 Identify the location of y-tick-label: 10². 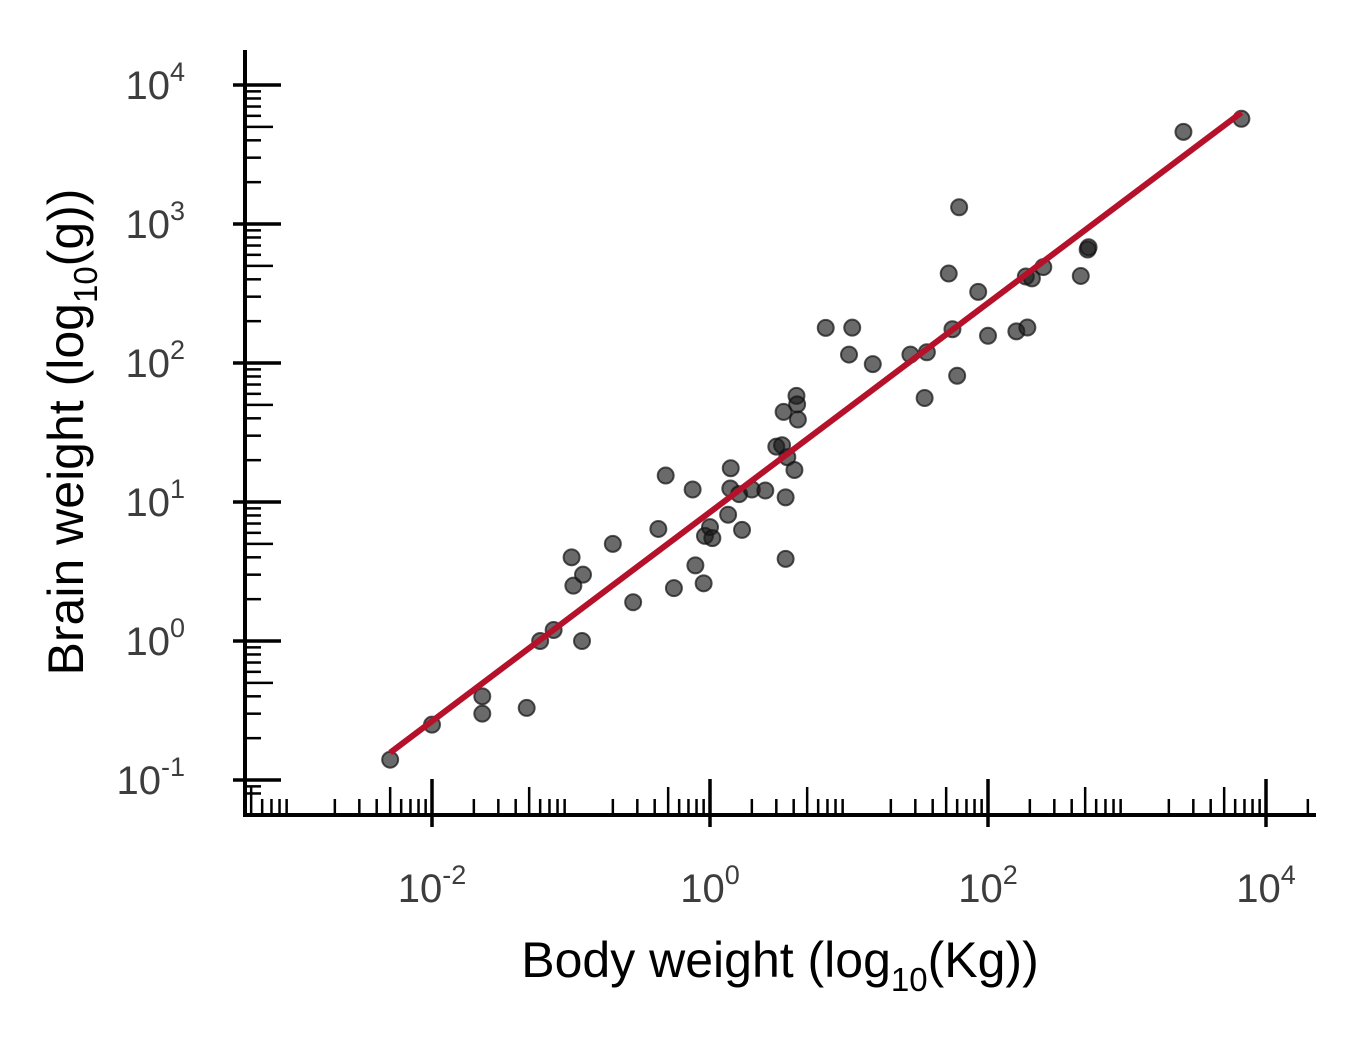
(155, 360).